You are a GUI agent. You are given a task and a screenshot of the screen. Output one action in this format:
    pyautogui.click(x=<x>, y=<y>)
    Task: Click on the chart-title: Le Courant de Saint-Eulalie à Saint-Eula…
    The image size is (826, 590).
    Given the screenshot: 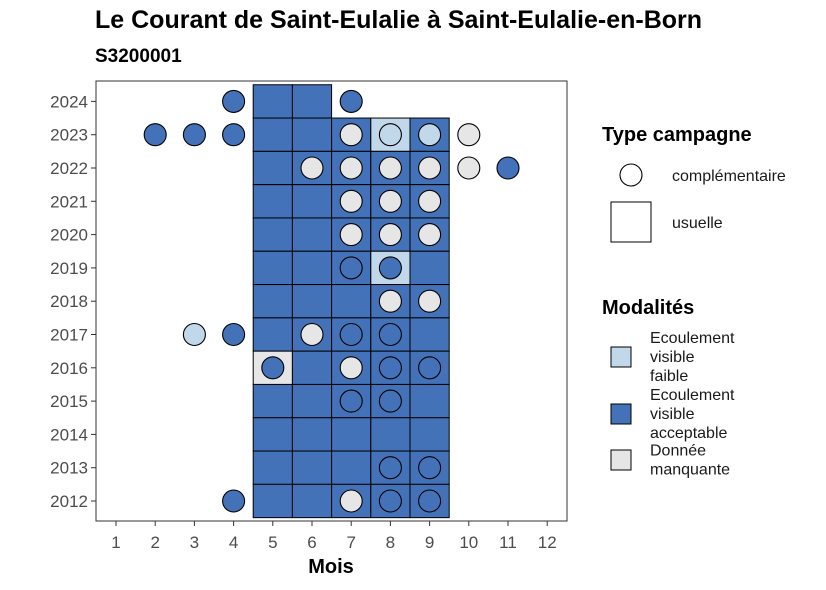 What is the action you would take?
    pyautogui.click(x=399, y=20)
    